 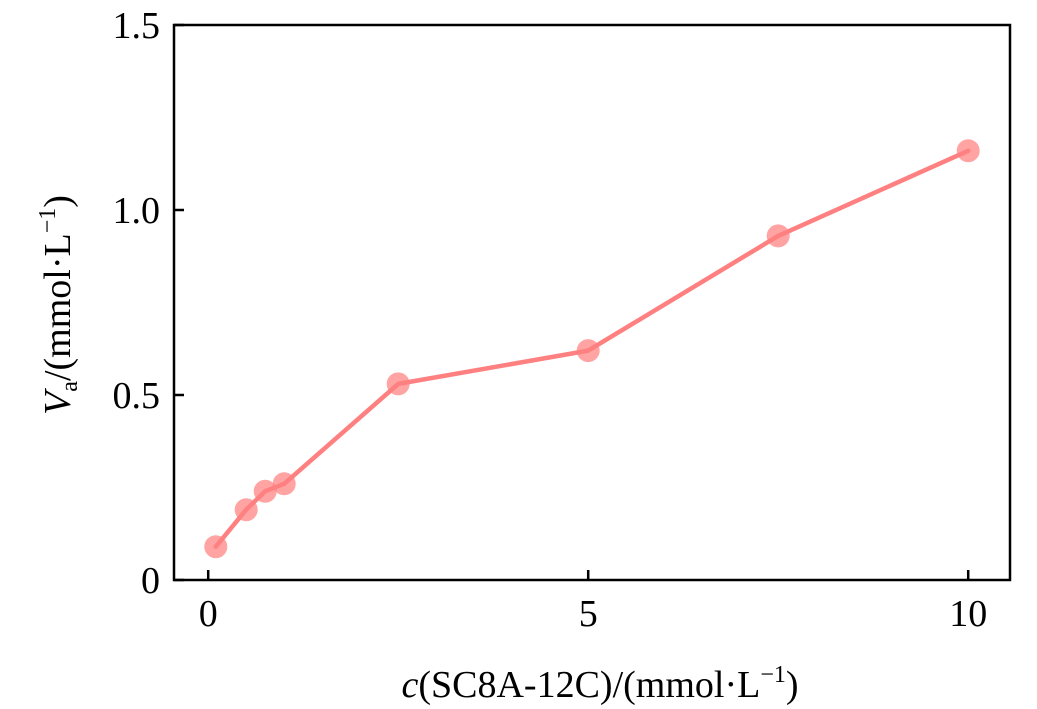 I want to click on y-axis-label-text: /(mmol·L, so click(x=58, y=307).